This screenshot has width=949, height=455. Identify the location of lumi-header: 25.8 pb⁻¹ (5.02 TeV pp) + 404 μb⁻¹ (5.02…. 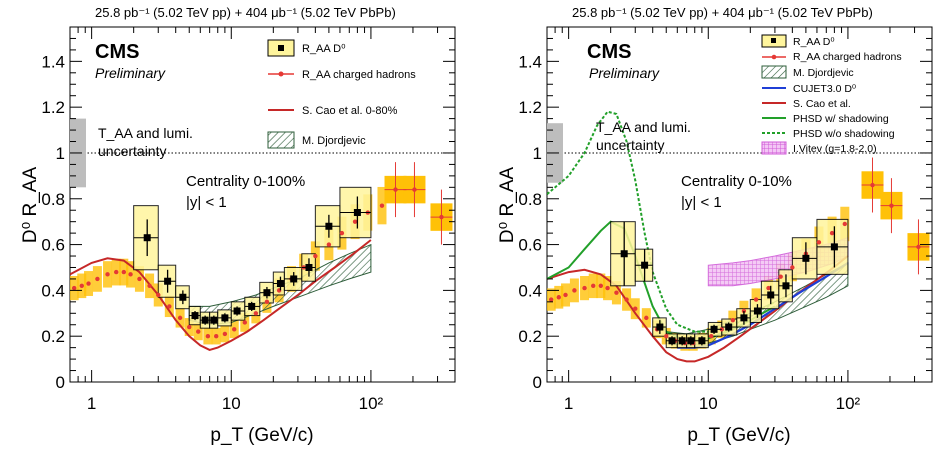
(722, 12).